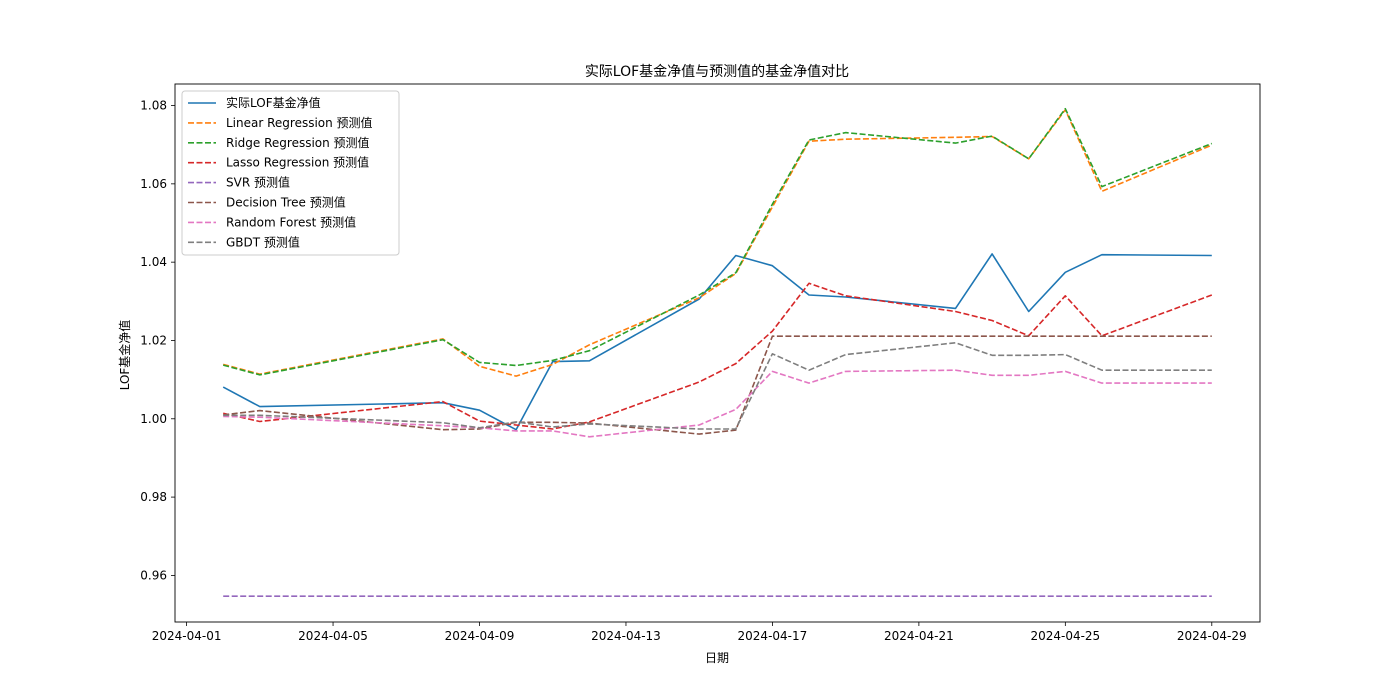 This screenshot has width=1400, height=700. I want to click on legend-label: Ridge Regression 预测值, so click(298, 142).